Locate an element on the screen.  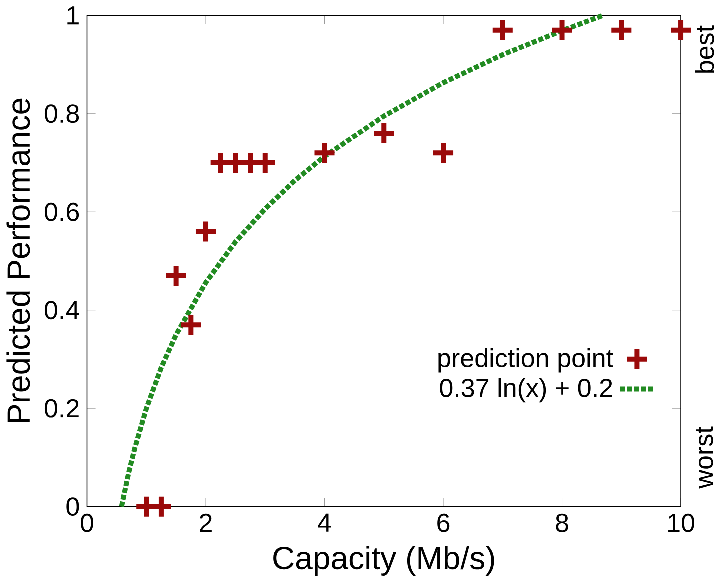
x-tick-label: 4 is located at coordinates (325, 523).